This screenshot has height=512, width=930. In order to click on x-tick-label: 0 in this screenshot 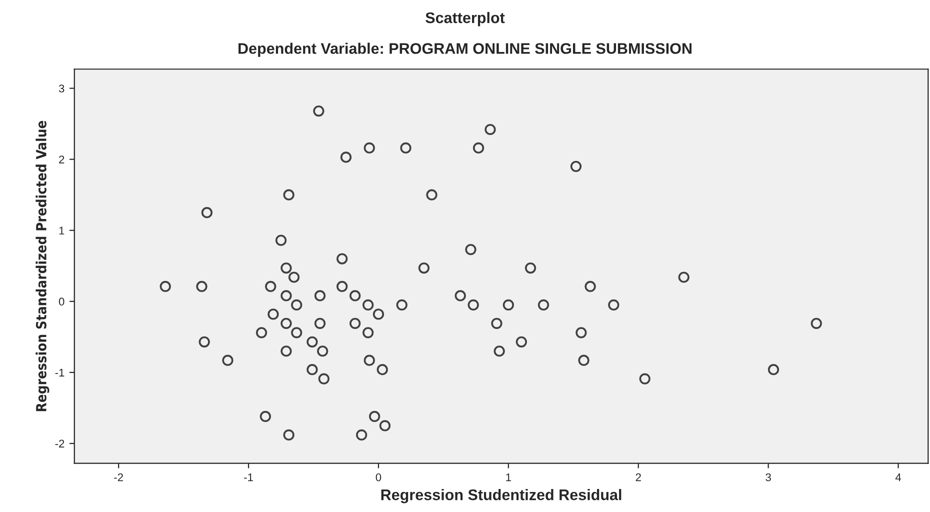, I will do `click(379, 477)`.